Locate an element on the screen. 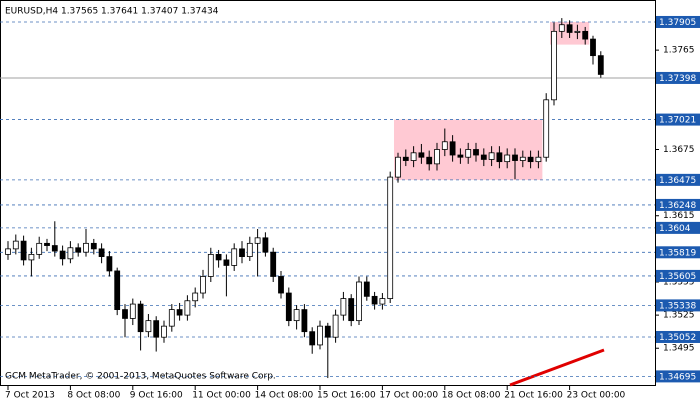 Image resolution: width=700 pixels, height=402 pixels. level-label: 1.35819 is located at coordinates (677, 253).